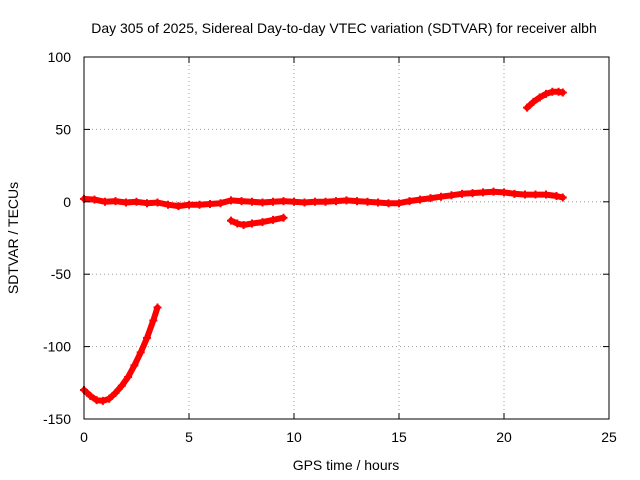 The width and height of the screenshot is (640, 480). I want to click on y-tick-label: -100, so click(57, 347).